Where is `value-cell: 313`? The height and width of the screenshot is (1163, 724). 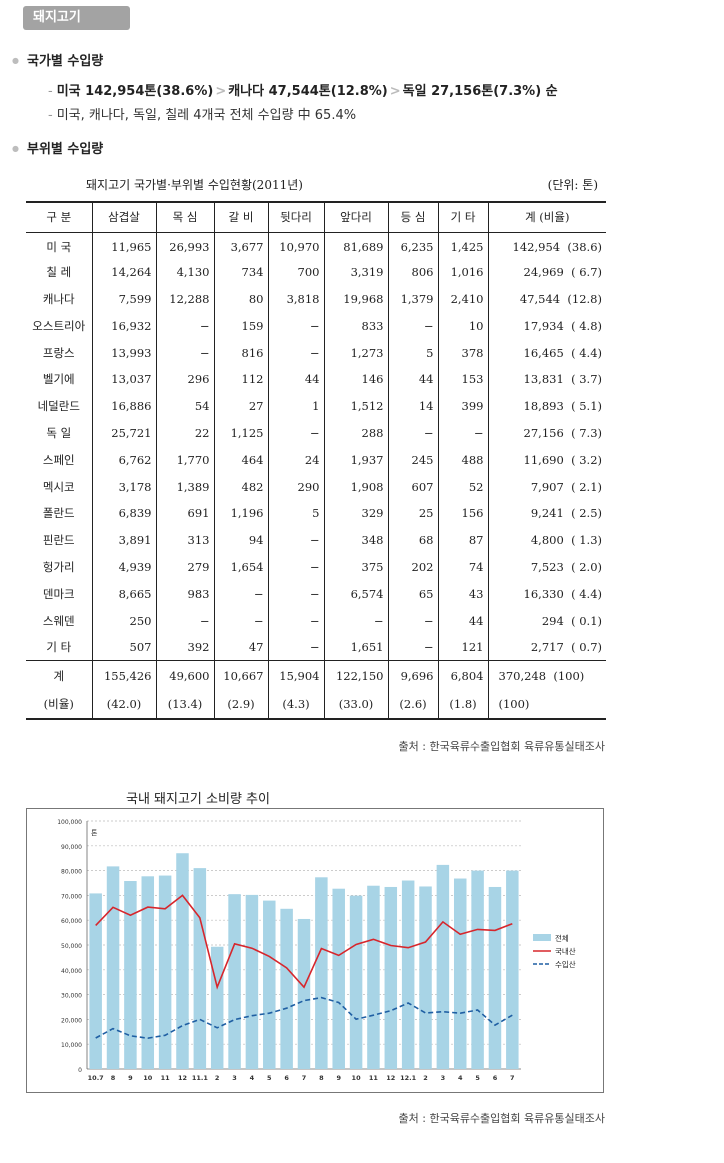 value-cell: 313 is located at coordinates (184, 540).